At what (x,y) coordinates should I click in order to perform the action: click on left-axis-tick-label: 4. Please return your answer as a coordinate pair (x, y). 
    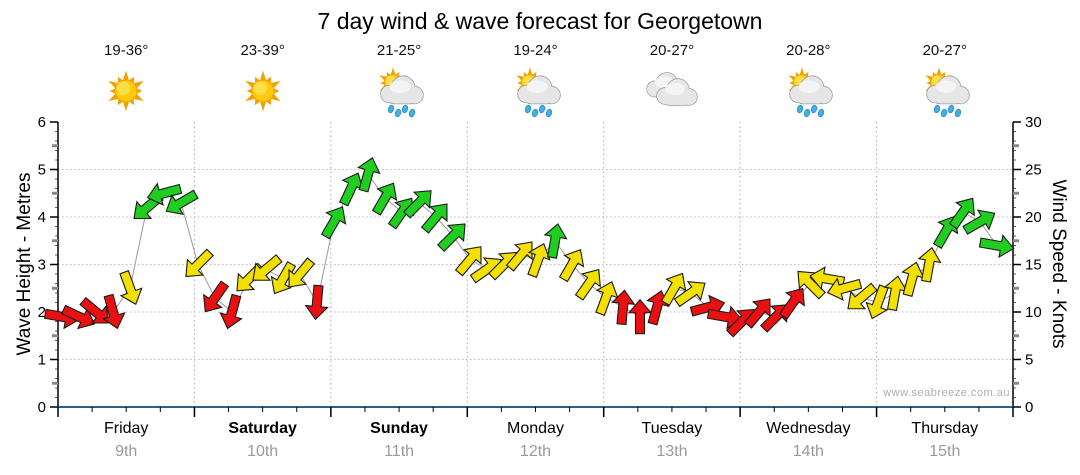
    Looking at the image, I should click on (42, 217).